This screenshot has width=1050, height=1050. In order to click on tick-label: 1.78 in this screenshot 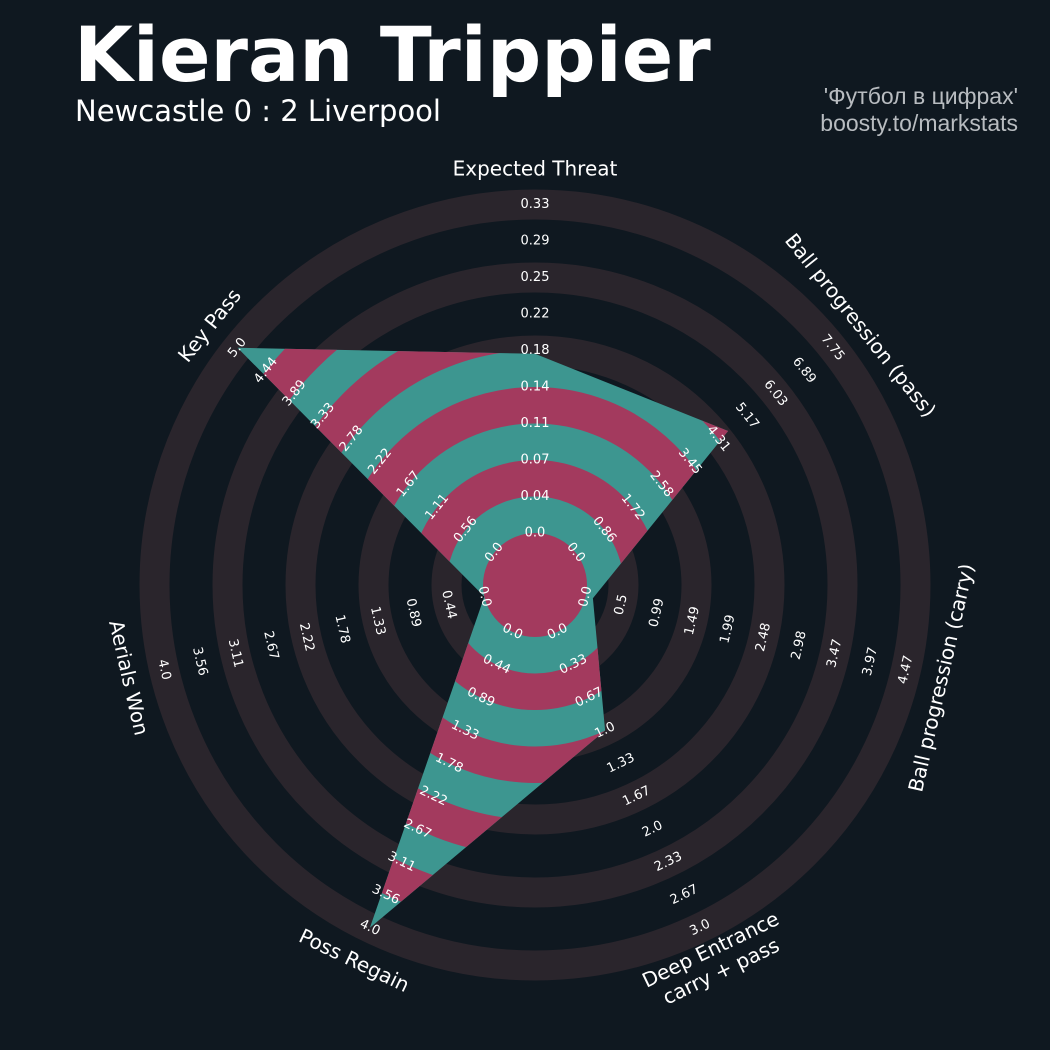, I will do `click(341, 629)`.